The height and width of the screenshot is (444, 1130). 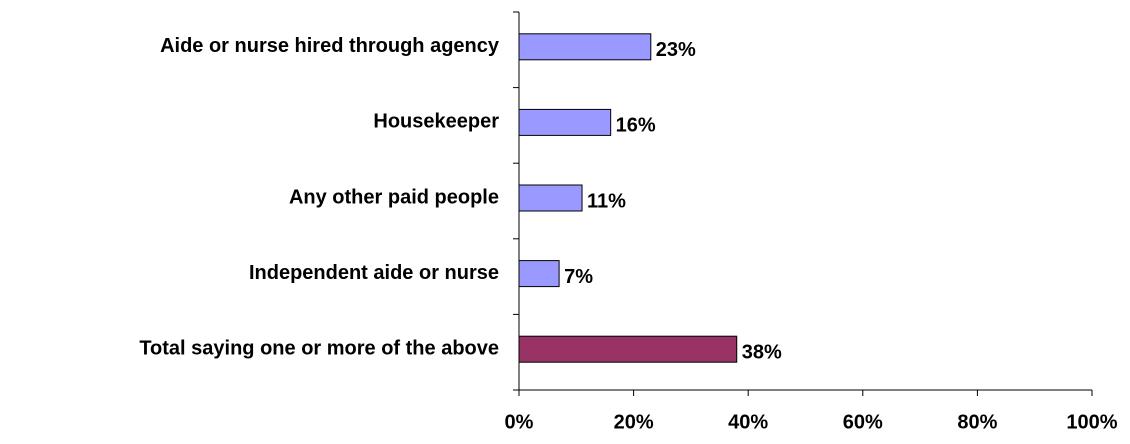 I want to click on category-label: Total saying one or more of the above, so click(x=319, y=348).